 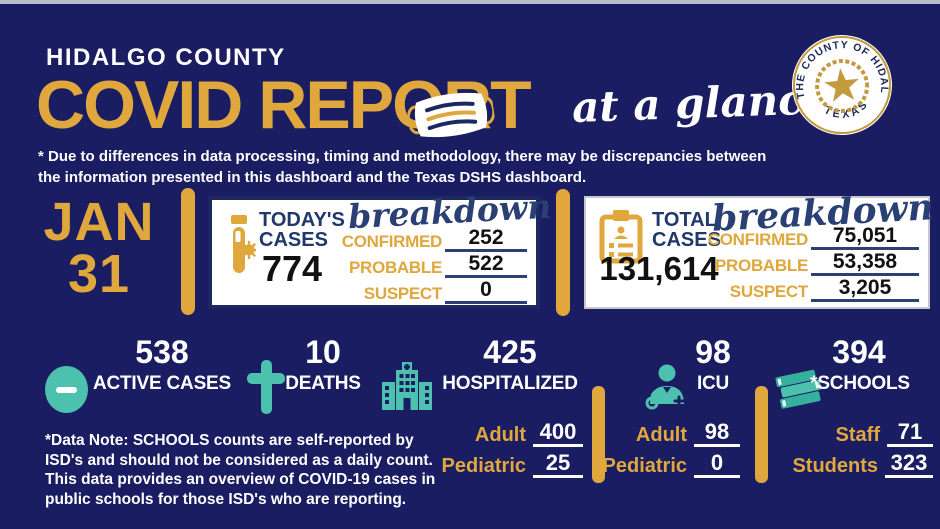 I want to click on hospitalized-adult-row: Adult 400, so click(x=504, y=433).